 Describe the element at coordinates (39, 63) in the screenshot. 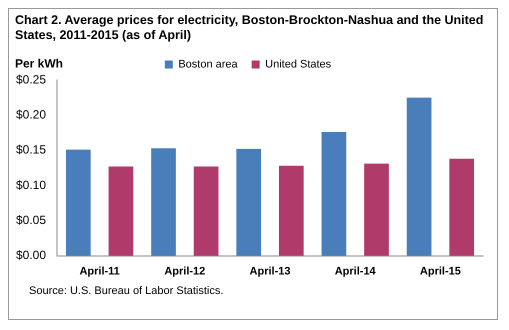

I see `y-axis-title: Per kWh` at that location.